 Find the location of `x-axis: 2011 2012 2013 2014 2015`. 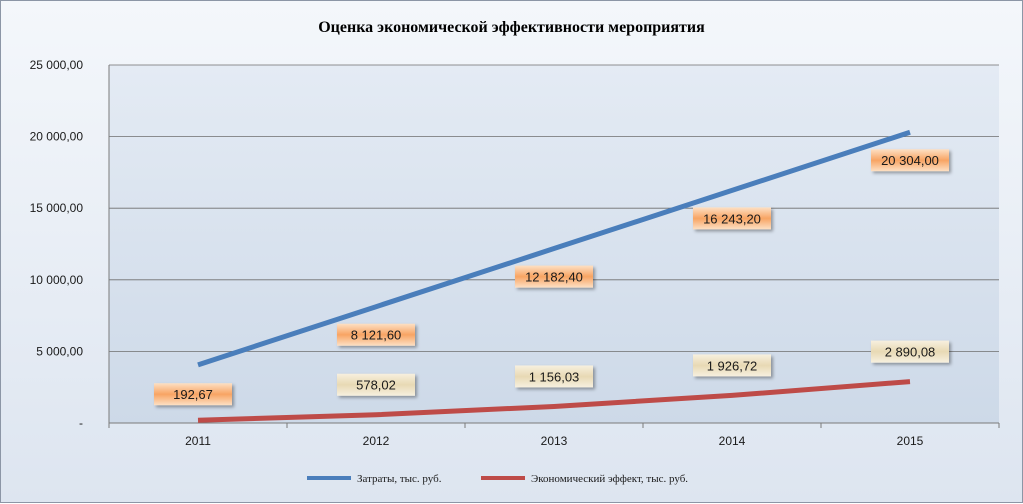

x-axis: 2011 2012 2013 2014 2015 is located at coordinates (554, 435).